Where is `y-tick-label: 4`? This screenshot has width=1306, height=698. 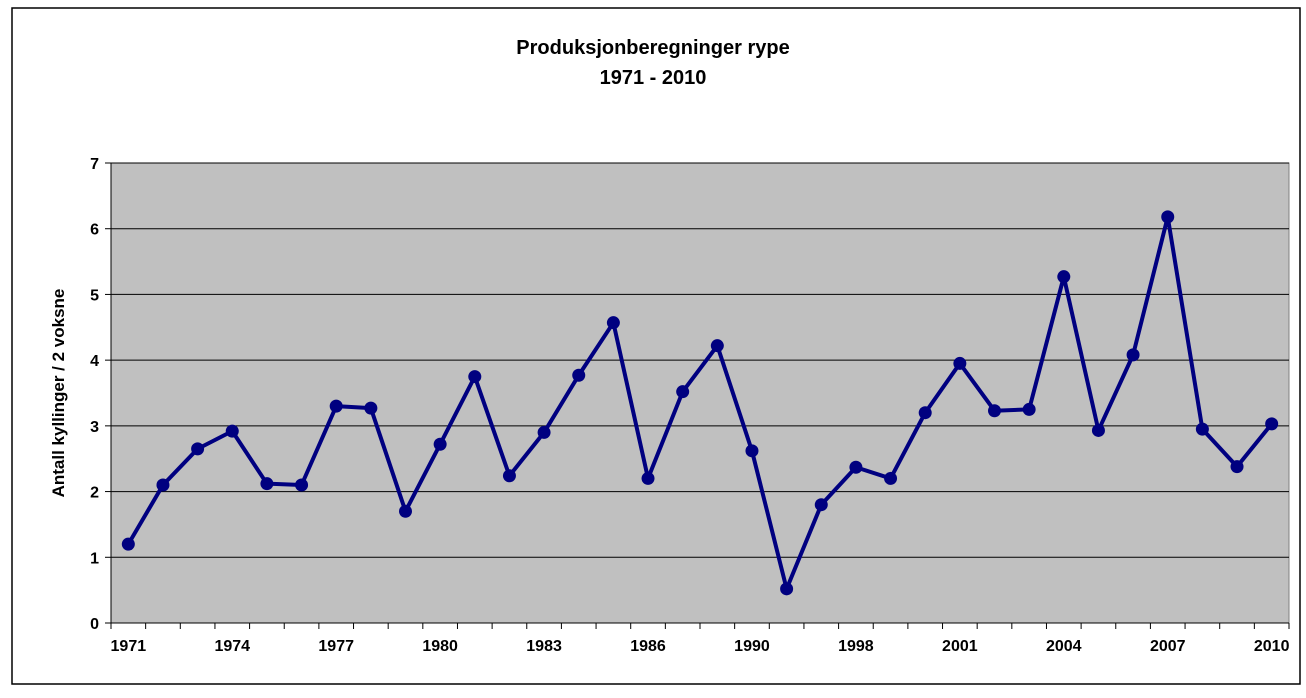
y-tick-label: 4 is located at coordinates (94, 361).